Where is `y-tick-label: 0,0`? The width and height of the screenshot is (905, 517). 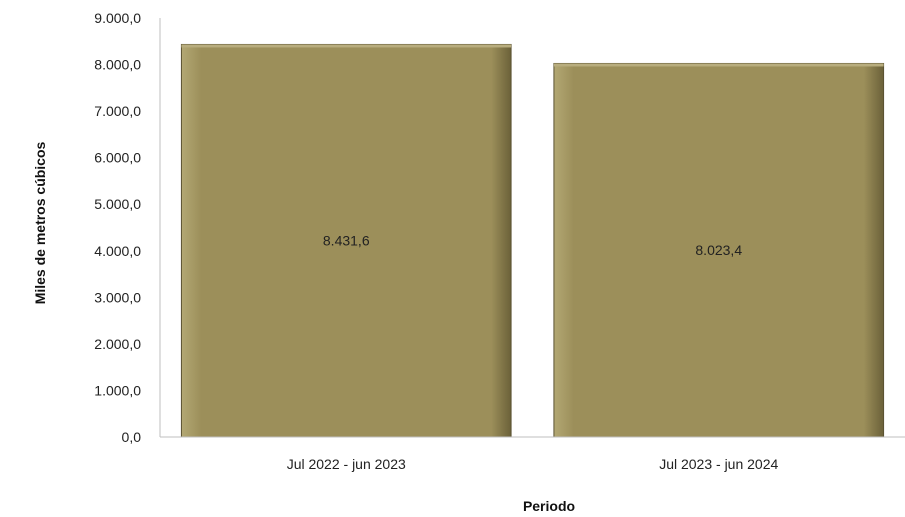
y-tick-label: 0,0 is located at coordinates (132, 437).